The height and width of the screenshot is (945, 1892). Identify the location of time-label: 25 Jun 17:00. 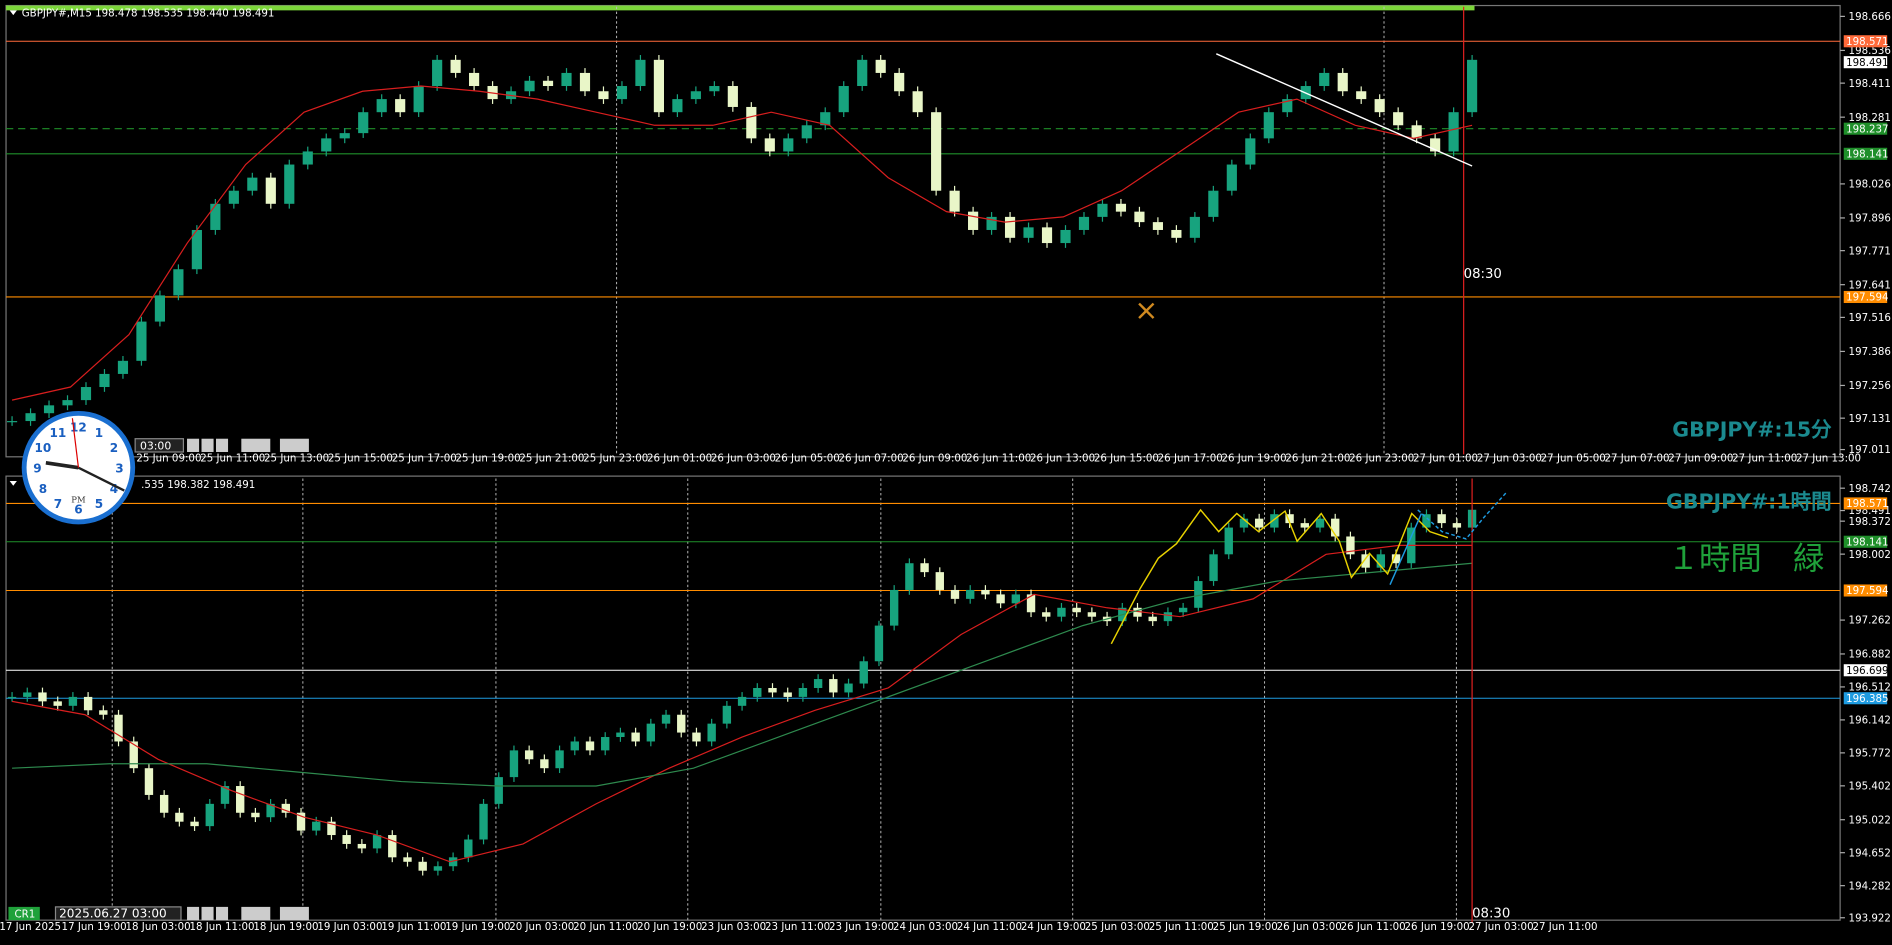
(424, 459).